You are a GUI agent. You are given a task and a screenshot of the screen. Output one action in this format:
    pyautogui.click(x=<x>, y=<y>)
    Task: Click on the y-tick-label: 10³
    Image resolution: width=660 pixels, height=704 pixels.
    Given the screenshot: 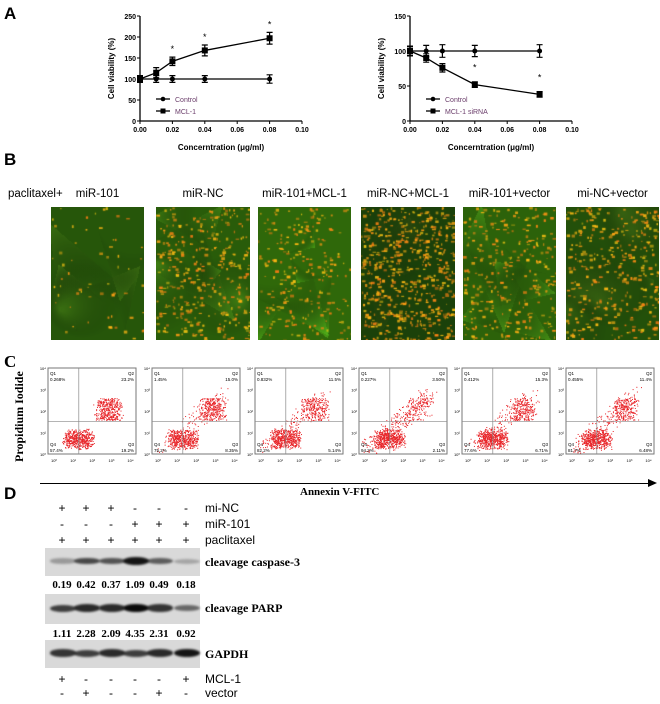 What is the action you would take?
    pyautogui.click(x=250, y=390)
    